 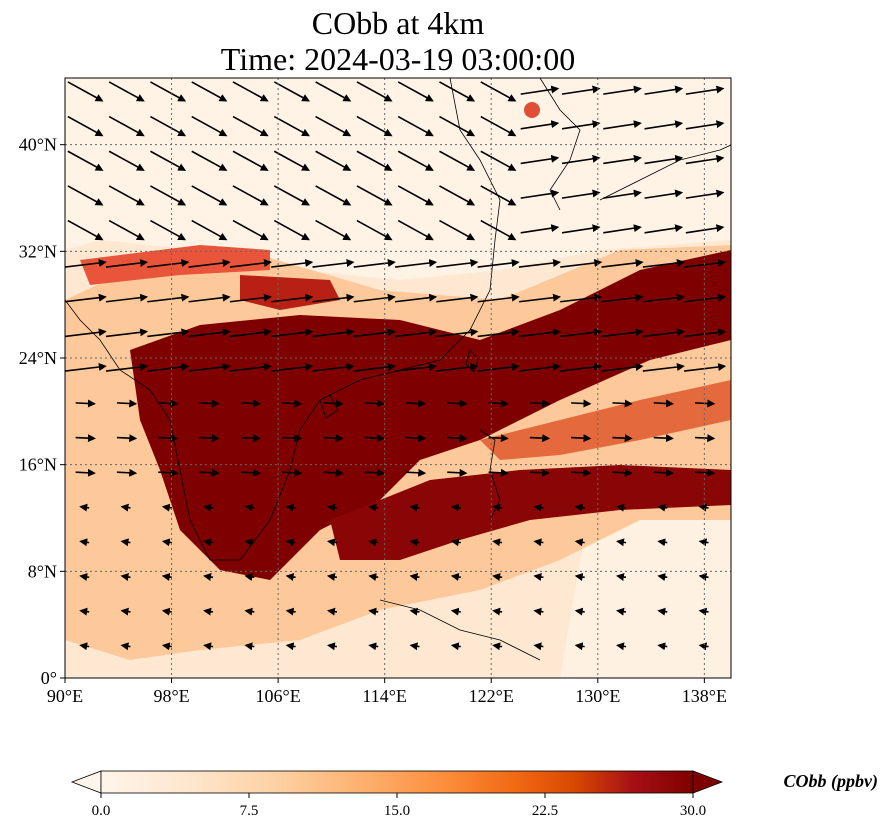 I want to click on taiwan-coastline, so click(x=472, y=361).